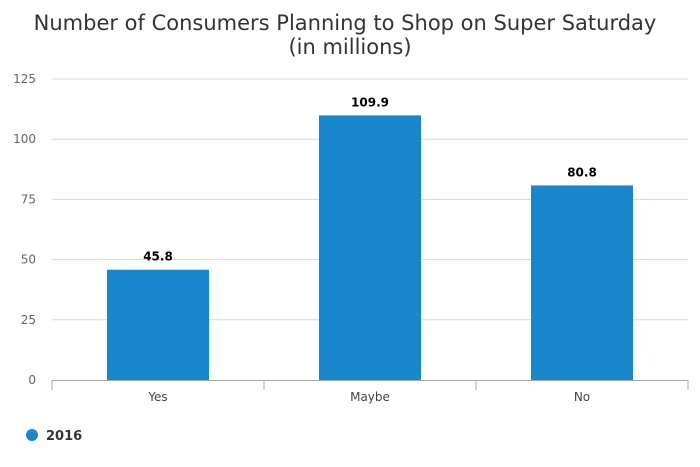 The height and width of the screenshot is (467, 700). I want to click on chart-subtitle: (in millions), so click(349, 47).